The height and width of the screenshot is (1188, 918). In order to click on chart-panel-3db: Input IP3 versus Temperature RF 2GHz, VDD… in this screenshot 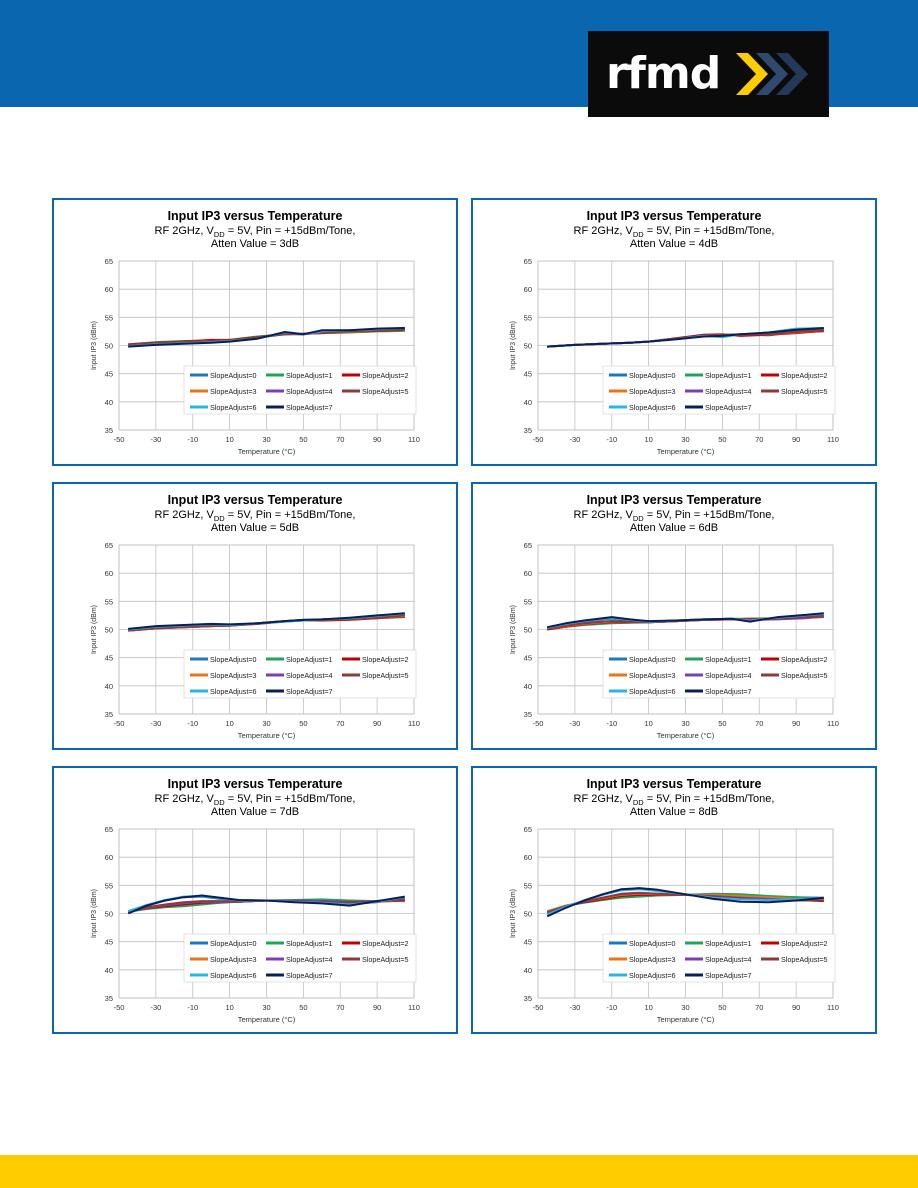, I will do `click(255, 332)`.